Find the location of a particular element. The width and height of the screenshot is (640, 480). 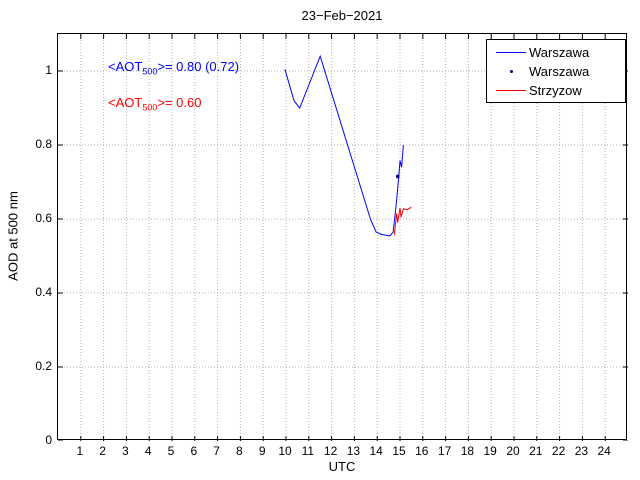

series-line-warszawa is located at coordinates (344, 145).